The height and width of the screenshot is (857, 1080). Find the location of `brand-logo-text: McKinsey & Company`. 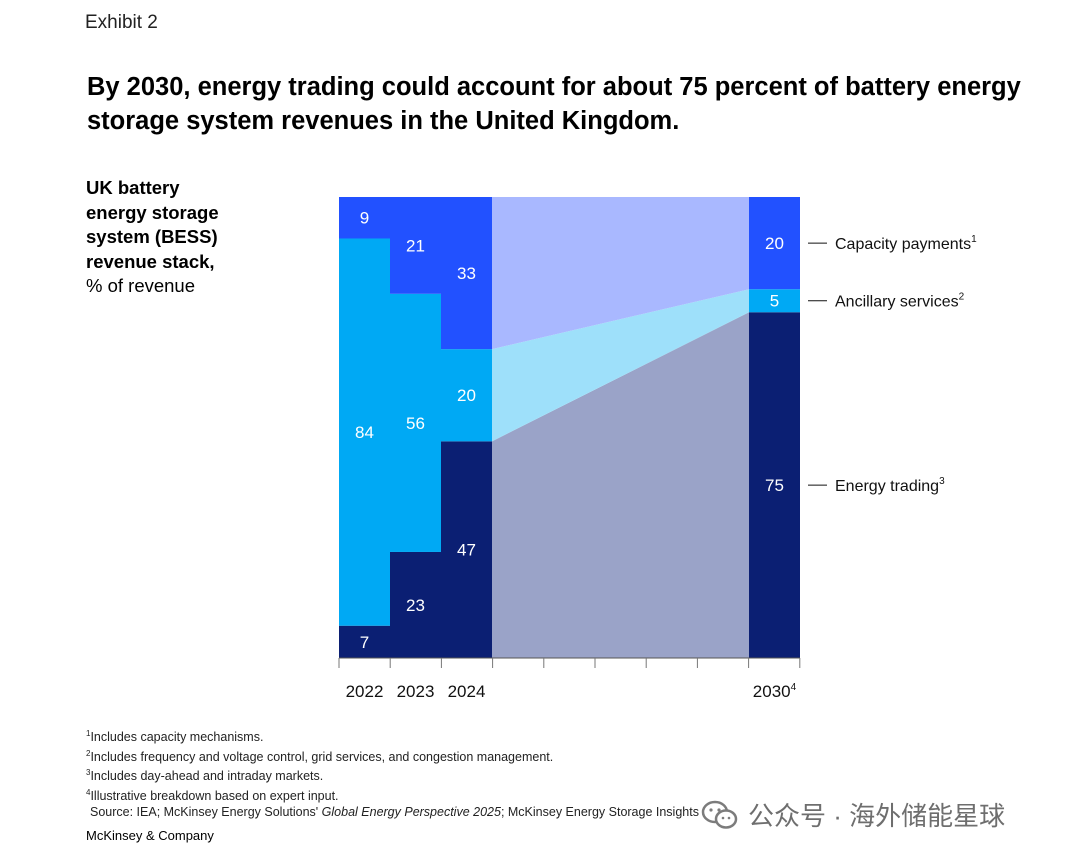

brand-logo-text: McKinsey & Company is located at coordinates (150, 835).